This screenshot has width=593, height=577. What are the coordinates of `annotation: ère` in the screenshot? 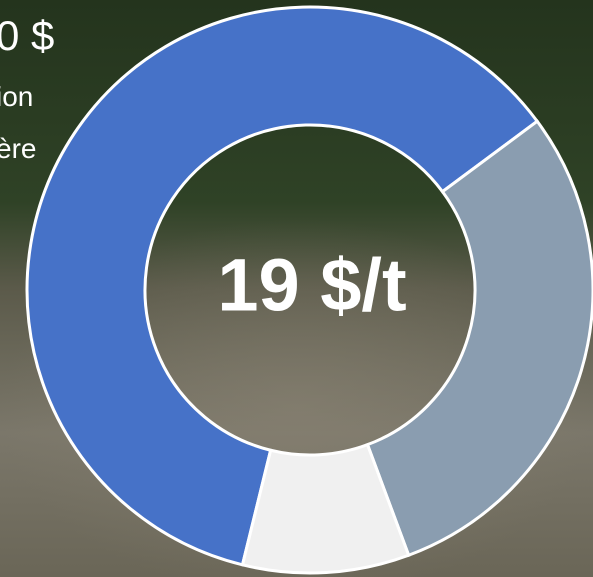 It's located at (18, 148).